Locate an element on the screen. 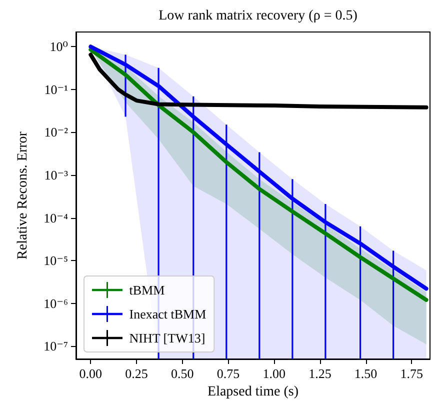 The height and width of the screenshot is (404, 436). x-tick-label: 1.00 is located at coordinates (274, 373).